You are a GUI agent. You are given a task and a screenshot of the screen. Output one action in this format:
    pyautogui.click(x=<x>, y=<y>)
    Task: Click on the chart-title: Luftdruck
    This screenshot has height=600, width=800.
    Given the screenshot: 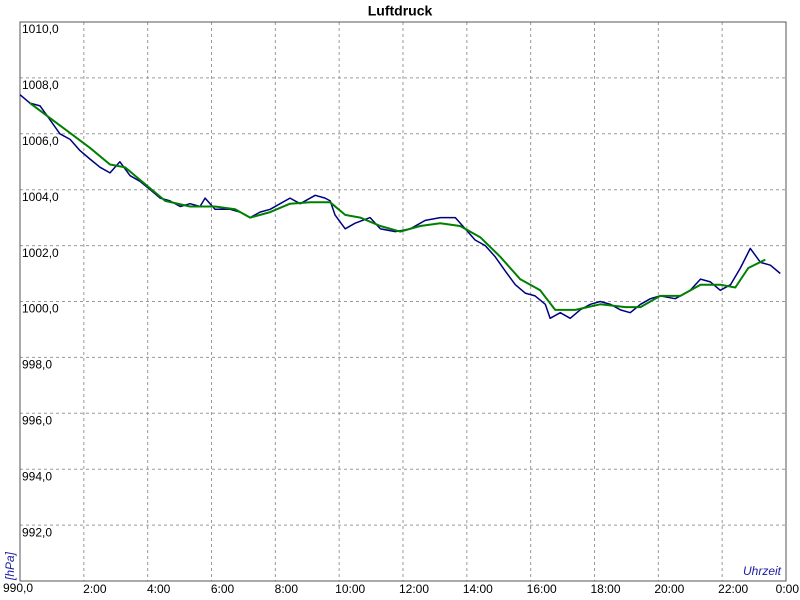 What is the action you would take?
    pyautogui.click(x=400, y=11)
    